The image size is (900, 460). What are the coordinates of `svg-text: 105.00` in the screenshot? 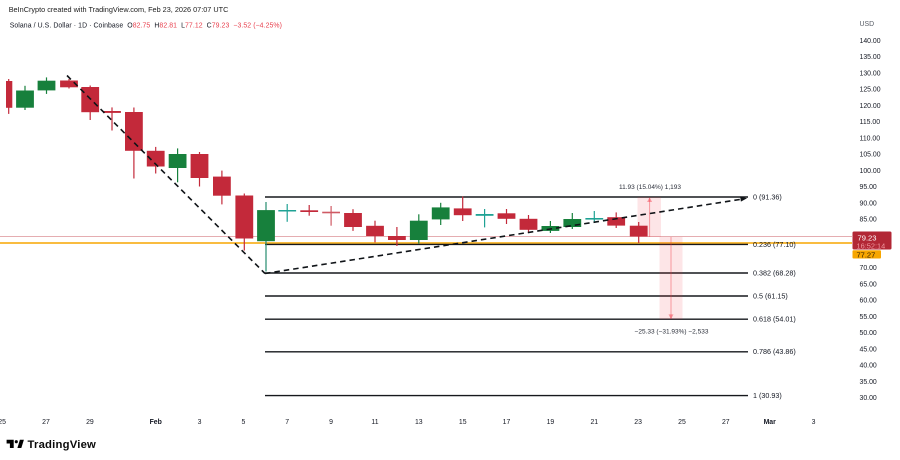 It's located at (870, 155).